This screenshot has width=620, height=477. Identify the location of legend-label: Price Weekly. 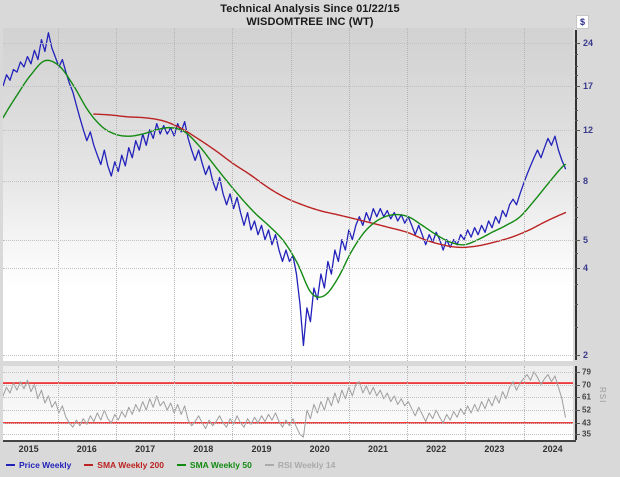
(45, 465).